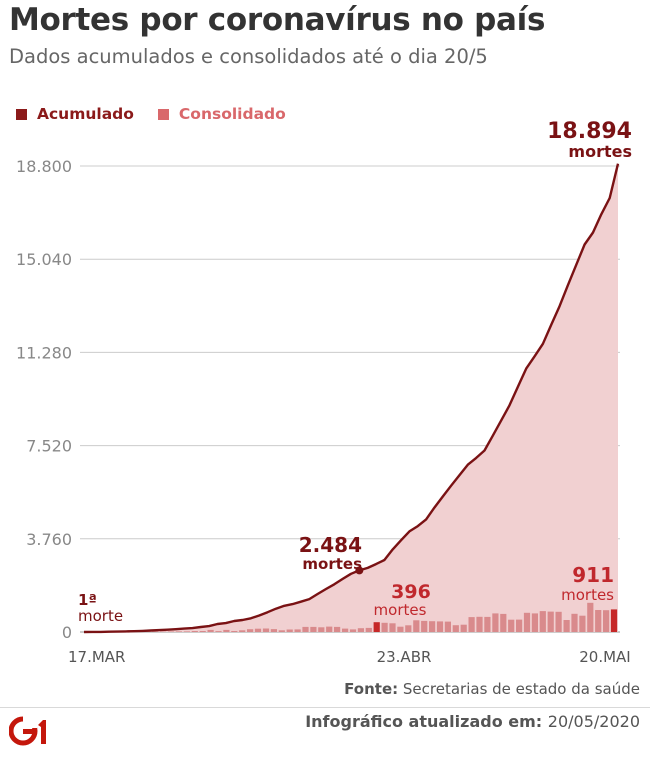 Image resolution: width=650 pixels, height=758 pixels. I want to click on chart-title: Mortes por coronavírus no país, so click(277, 20).